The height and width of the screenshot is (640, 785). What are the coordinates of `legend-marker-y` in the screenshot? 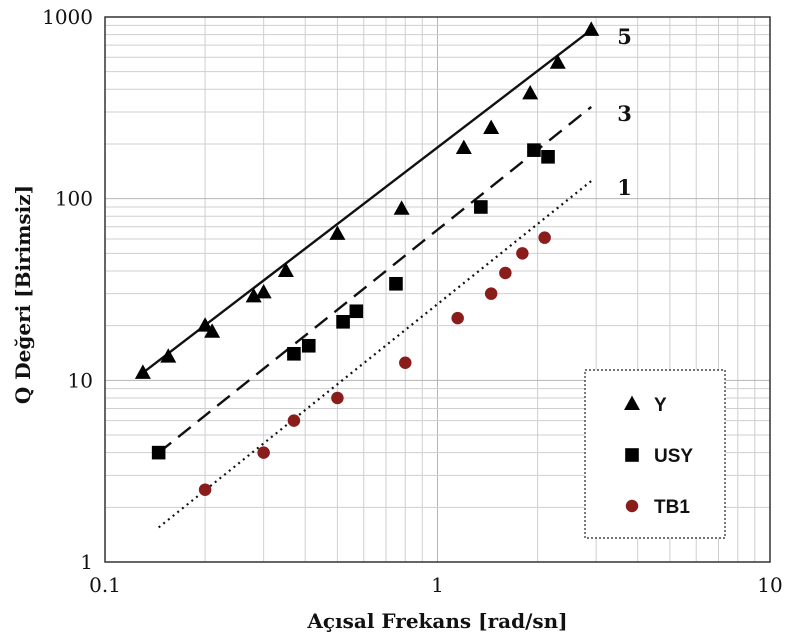 It's located at (632, 402).